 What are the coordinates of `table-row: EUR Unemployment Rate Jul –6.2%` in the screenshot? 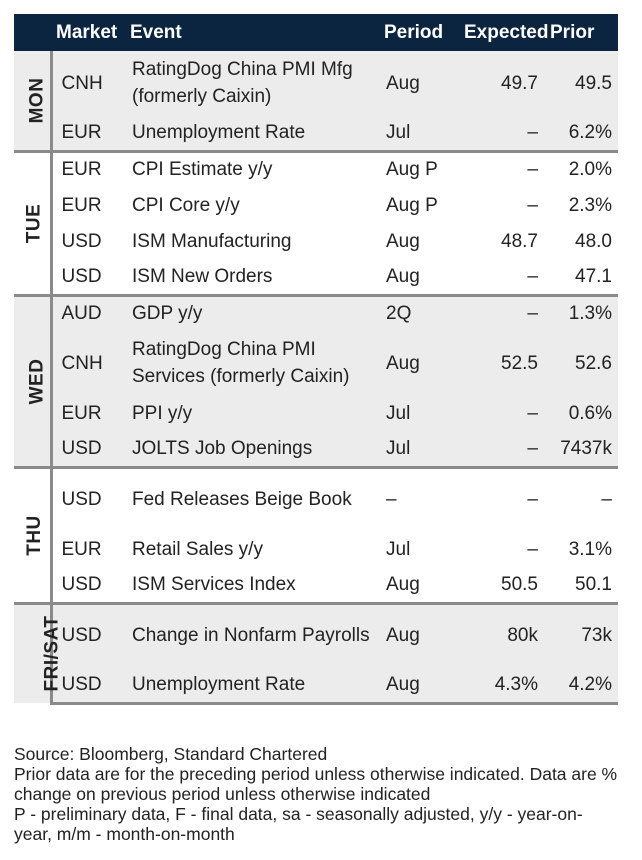 It's located at (316, 133).